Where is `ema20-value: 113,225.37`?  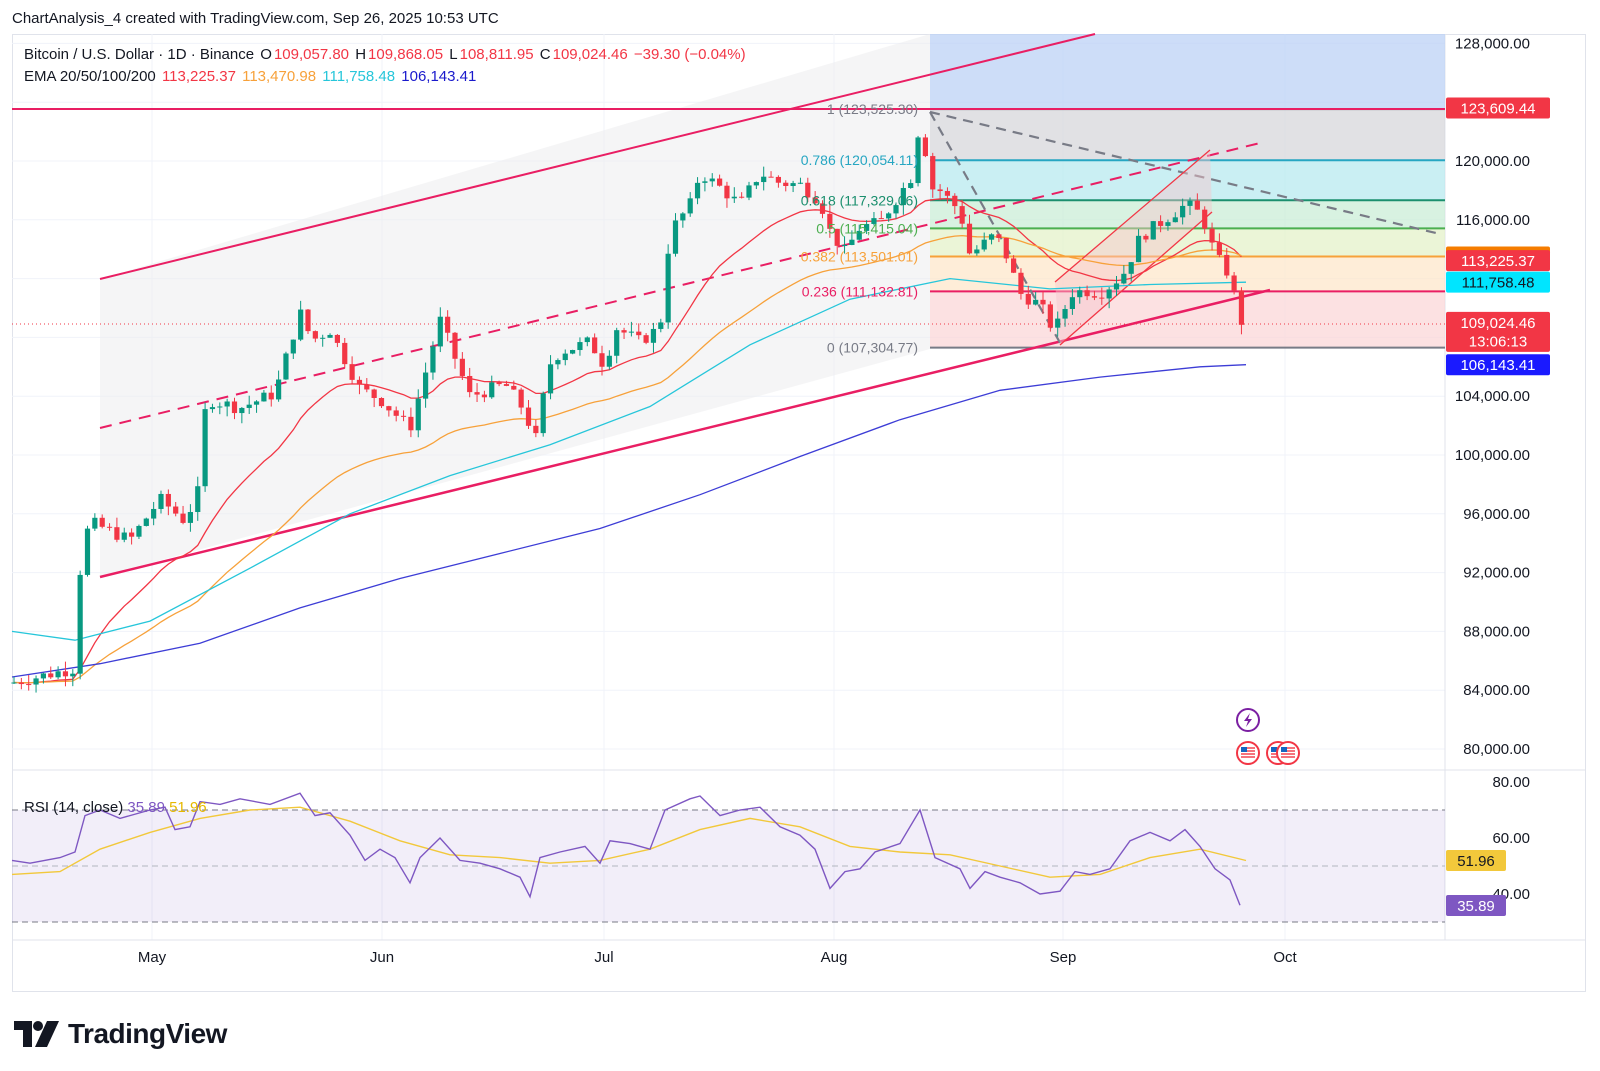
ema20-value: 113,225.37 is located at coordinates (198, 76).